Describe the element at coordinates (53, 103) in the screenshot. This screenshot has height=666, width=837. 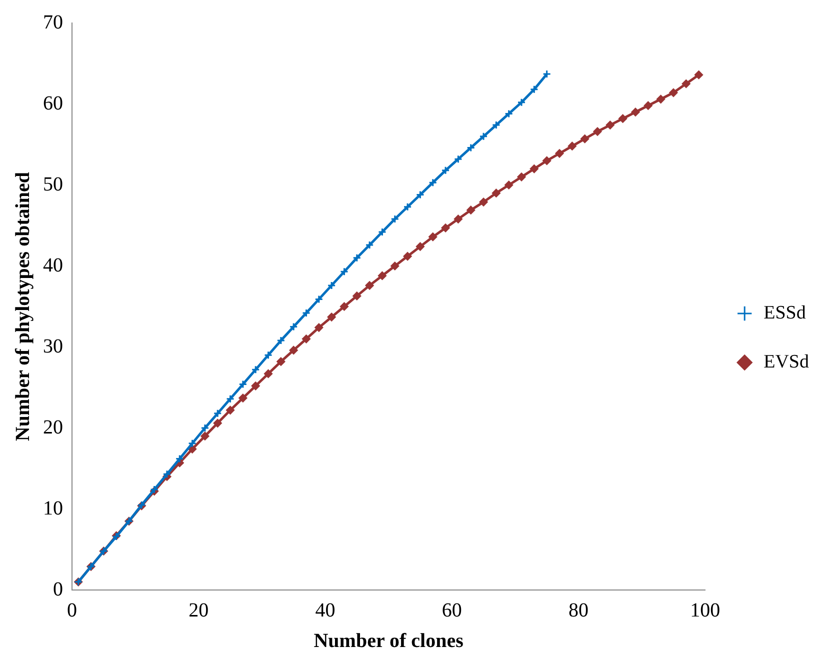
I see `y-tick-label: 60` at that location.